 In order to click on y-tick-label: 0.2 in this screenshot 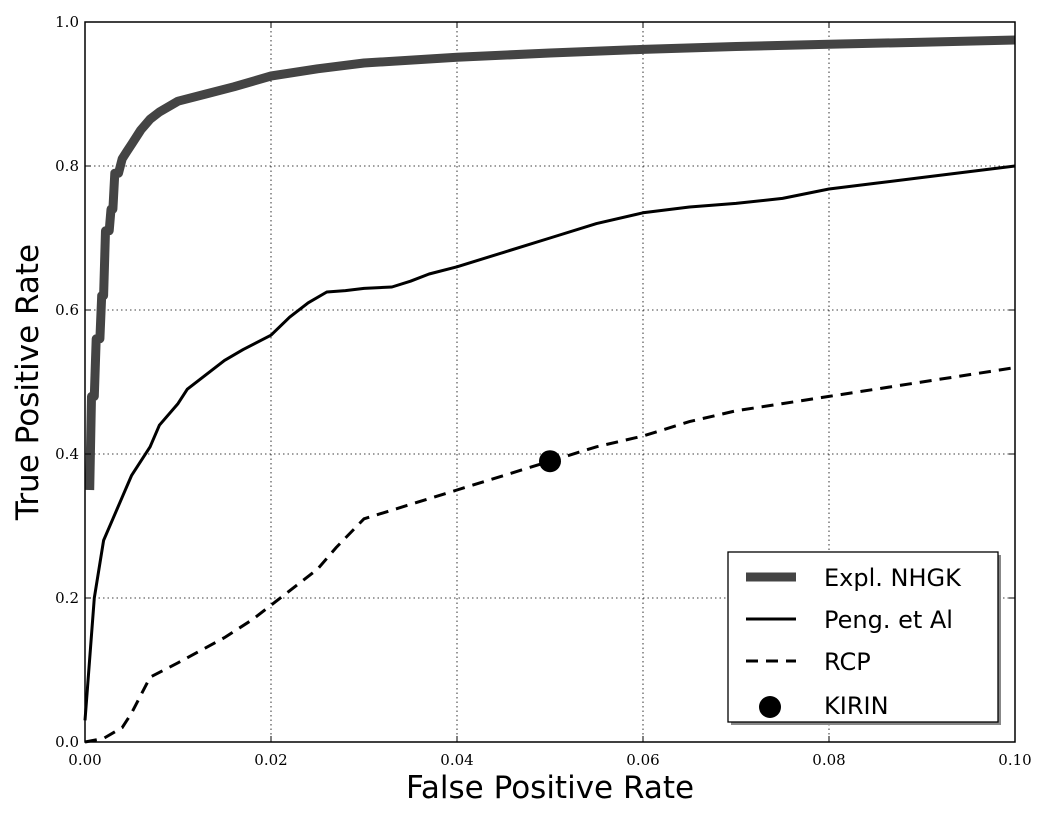, I will do `click(67, 598)`.